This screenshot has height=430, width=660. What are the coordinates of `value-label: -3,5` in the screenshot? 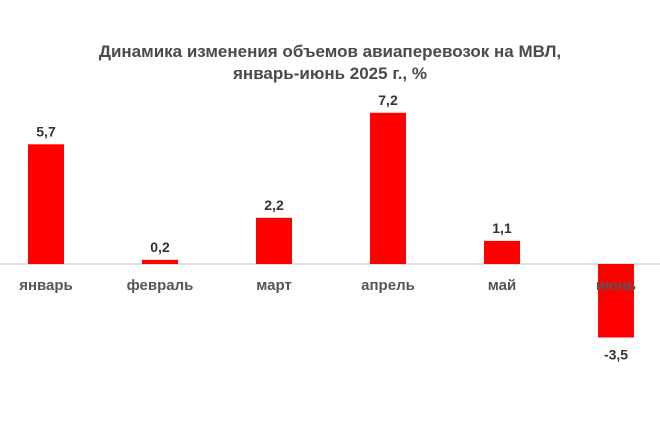 It's located at (616, 355).